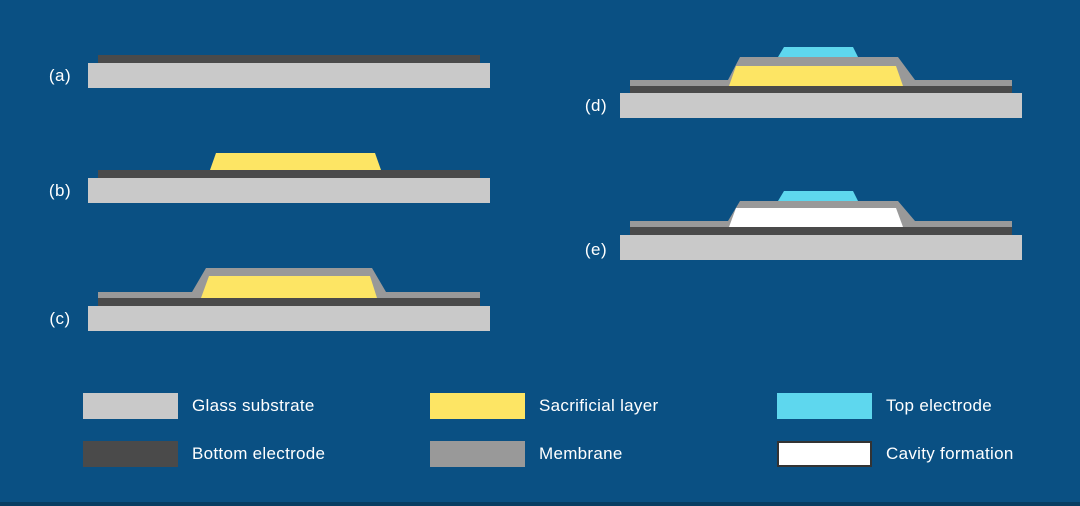 Image resolution: width=1080 pixels, height=506 pixels. I want to click on legend-item-glass-substrate: Glass substrate, so click(199, 406).